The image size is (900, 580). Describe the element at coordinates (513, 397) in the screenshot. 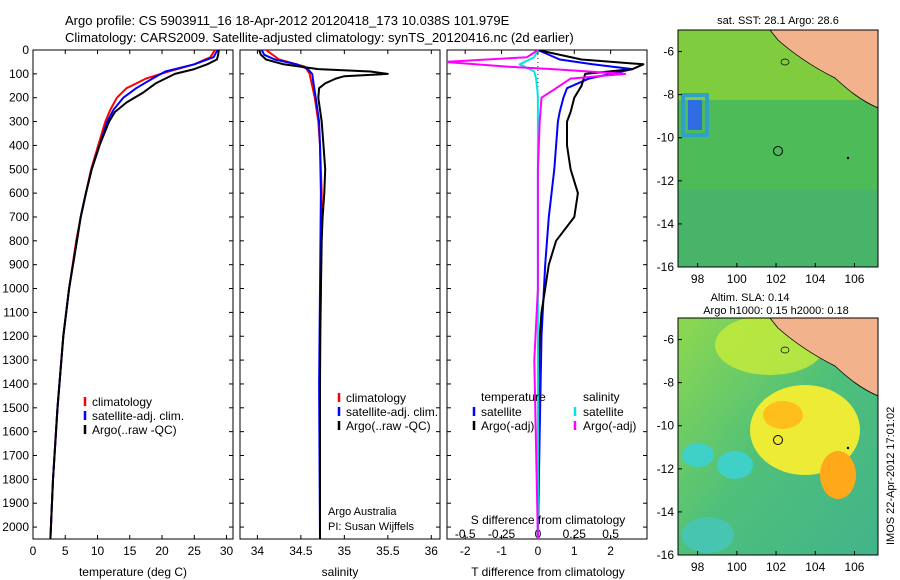

I see `legend-header-temperature: temperature` at that location.